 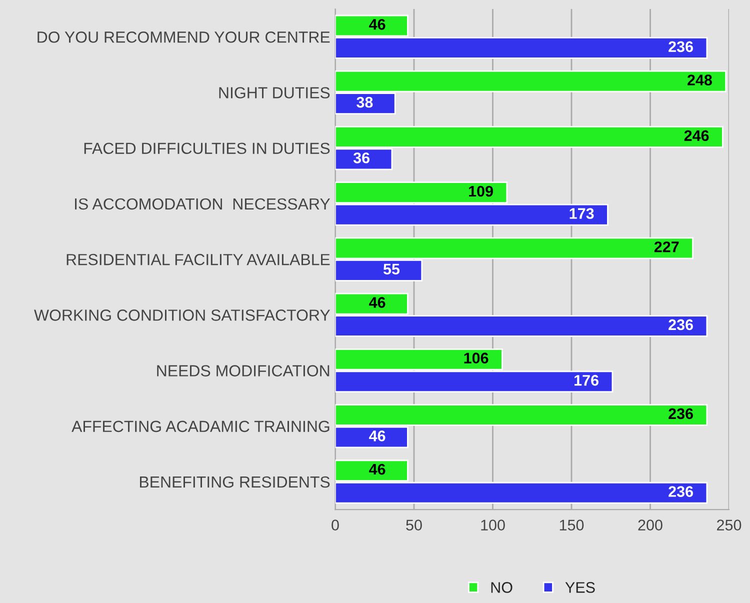 What do you see at coordinates (476, 358) in the screenshot?
I see `data-label: 106` at bounding box center [476, 358].